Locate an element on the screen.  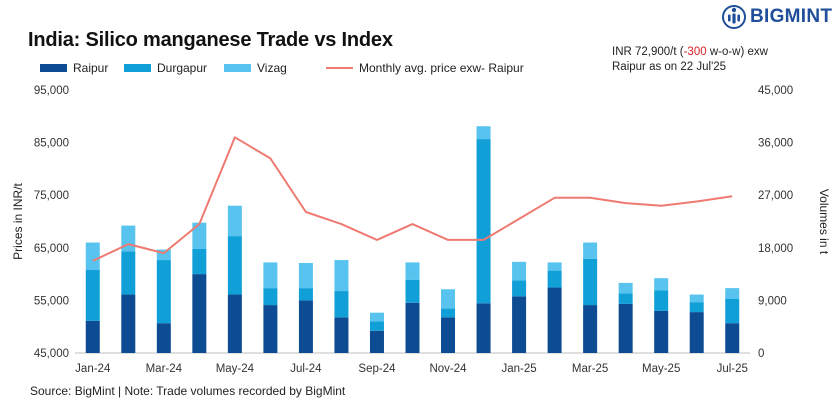
legend-swatch-raipur is located at coordinates (53, 68).